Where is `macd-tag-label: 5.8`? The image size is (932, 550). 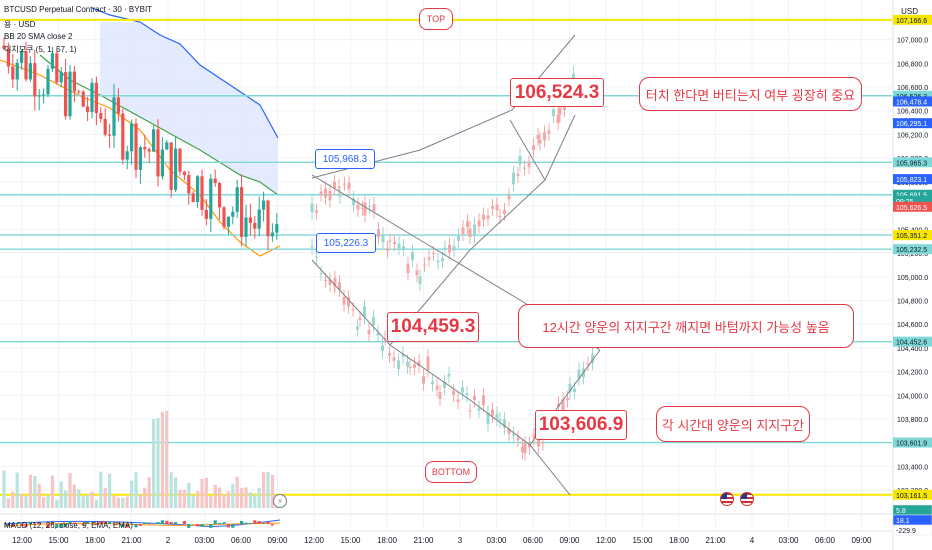
macd-tag-label: 5.8 is located at coordinates (901, 511).